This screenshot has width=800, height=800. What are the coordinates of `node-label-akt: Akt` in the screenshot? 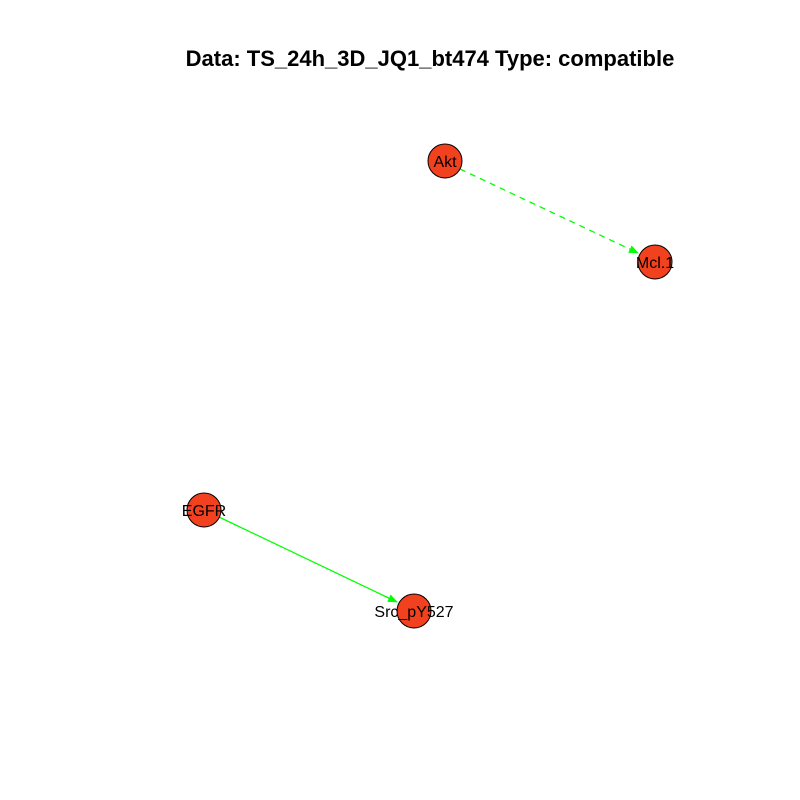 It's located at (445, 162).